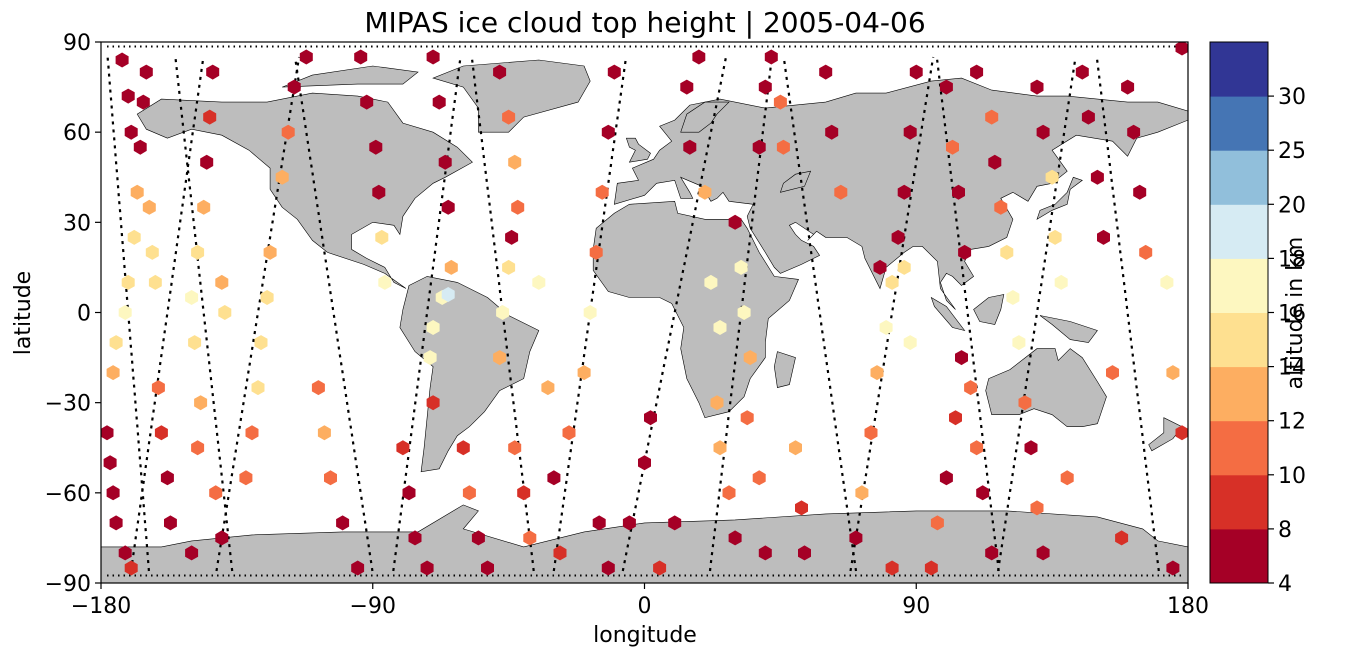  I want to click on colorbar-tick-label: 12, so click(1292, 422).